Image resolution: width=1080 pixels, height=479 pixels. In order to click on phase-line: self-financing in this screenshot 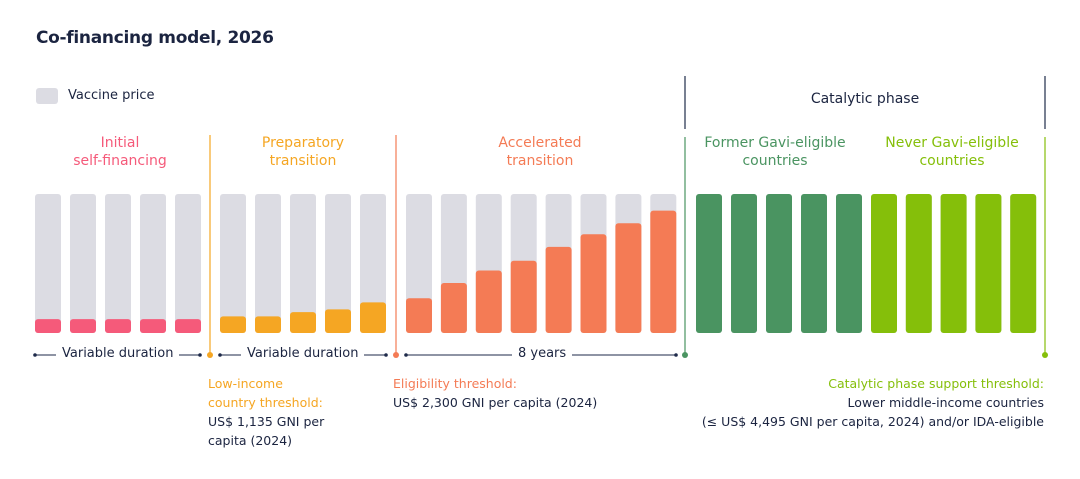, I will do `click(120, 161)`.